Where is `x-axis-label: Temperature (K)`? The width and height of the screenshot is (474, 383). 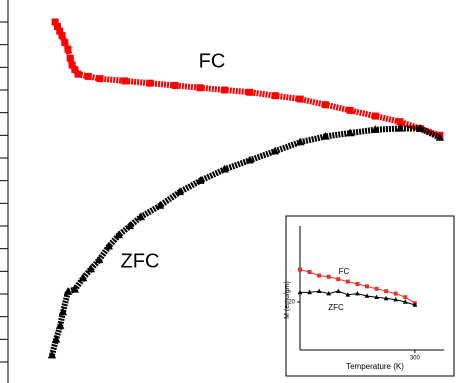
x-axis-label: Temperature (K) is located at coordinates (375, 366).